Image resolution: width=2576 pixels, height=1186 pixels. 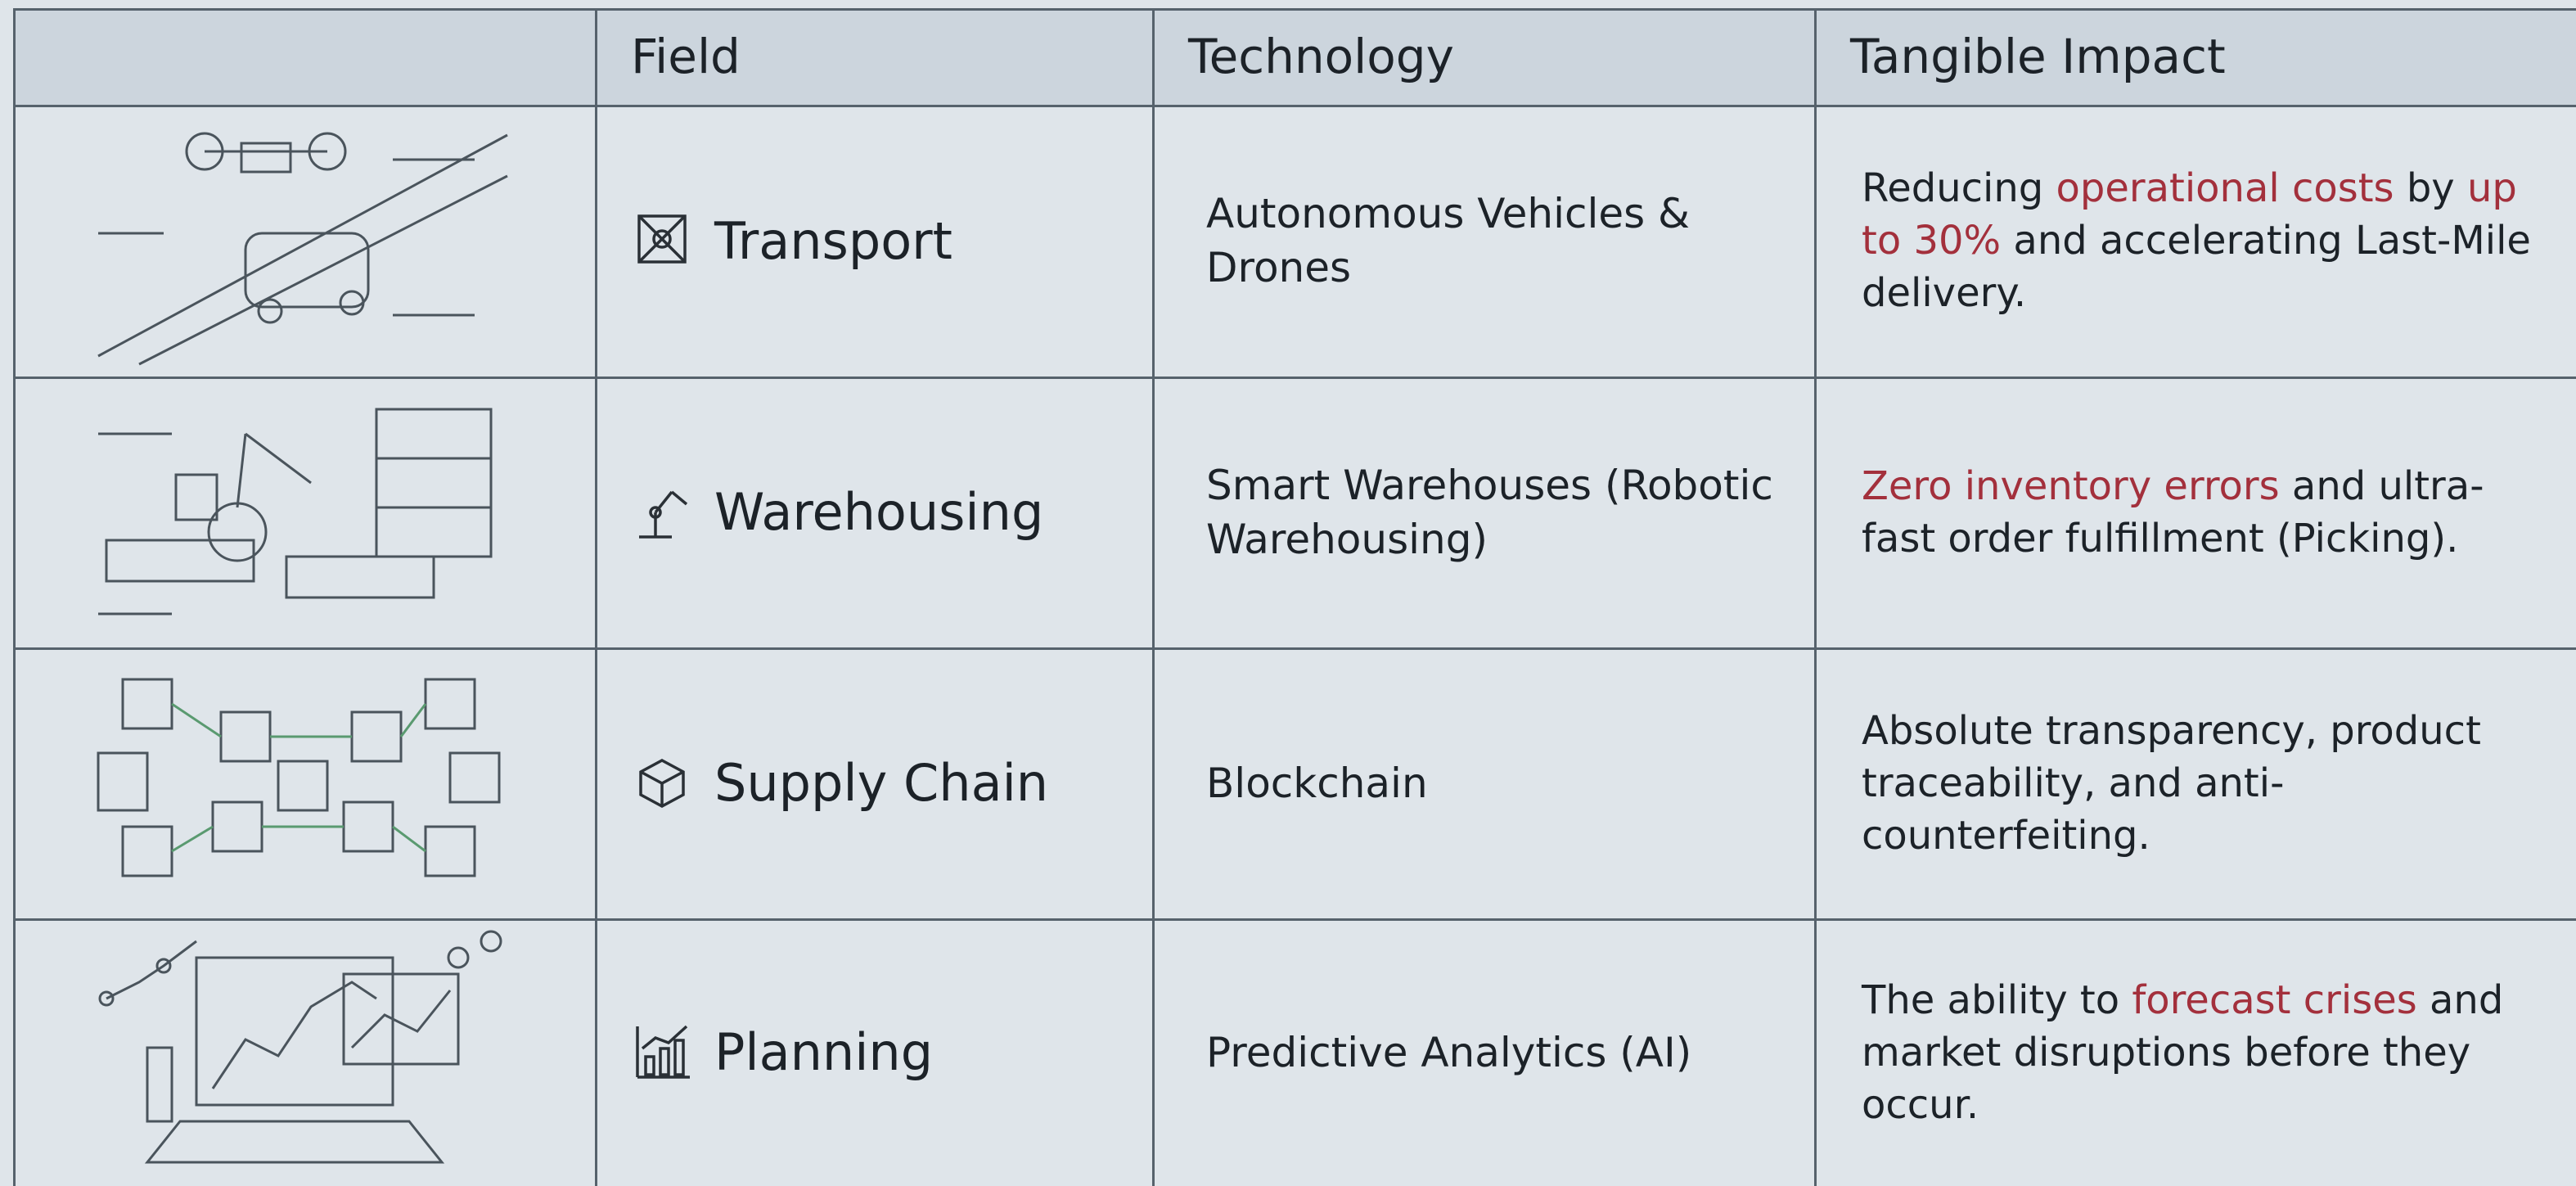 What do you see at coordinates (1483, 56) in the screenshot?
I see `header-cell: Technology` at bounding box center [1483, 56].